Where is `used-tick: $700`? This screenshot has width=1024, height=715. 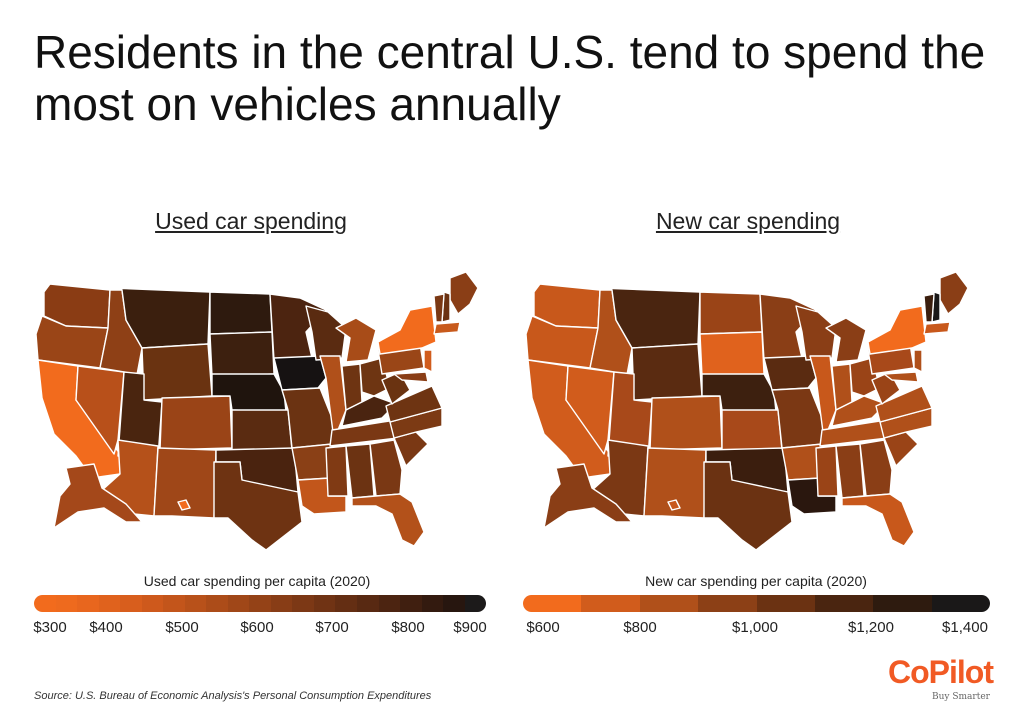 used-tick: $700 is located at coordinates (332, 627).